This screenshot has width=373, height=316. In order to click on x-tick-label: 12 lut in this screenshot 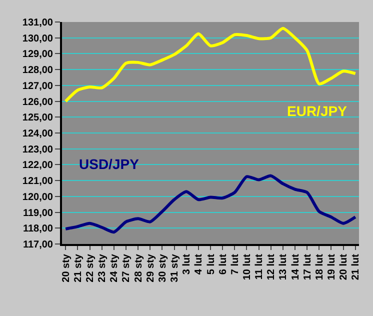, I will do `click(272, 266)`.